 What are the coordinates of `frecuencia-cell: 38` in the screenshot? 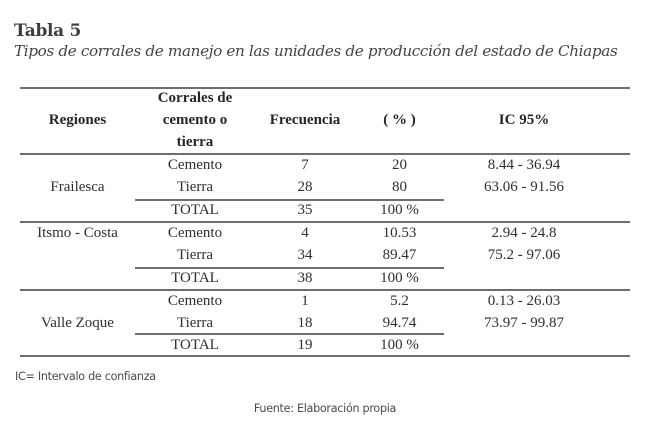 It's located at (305, 278).